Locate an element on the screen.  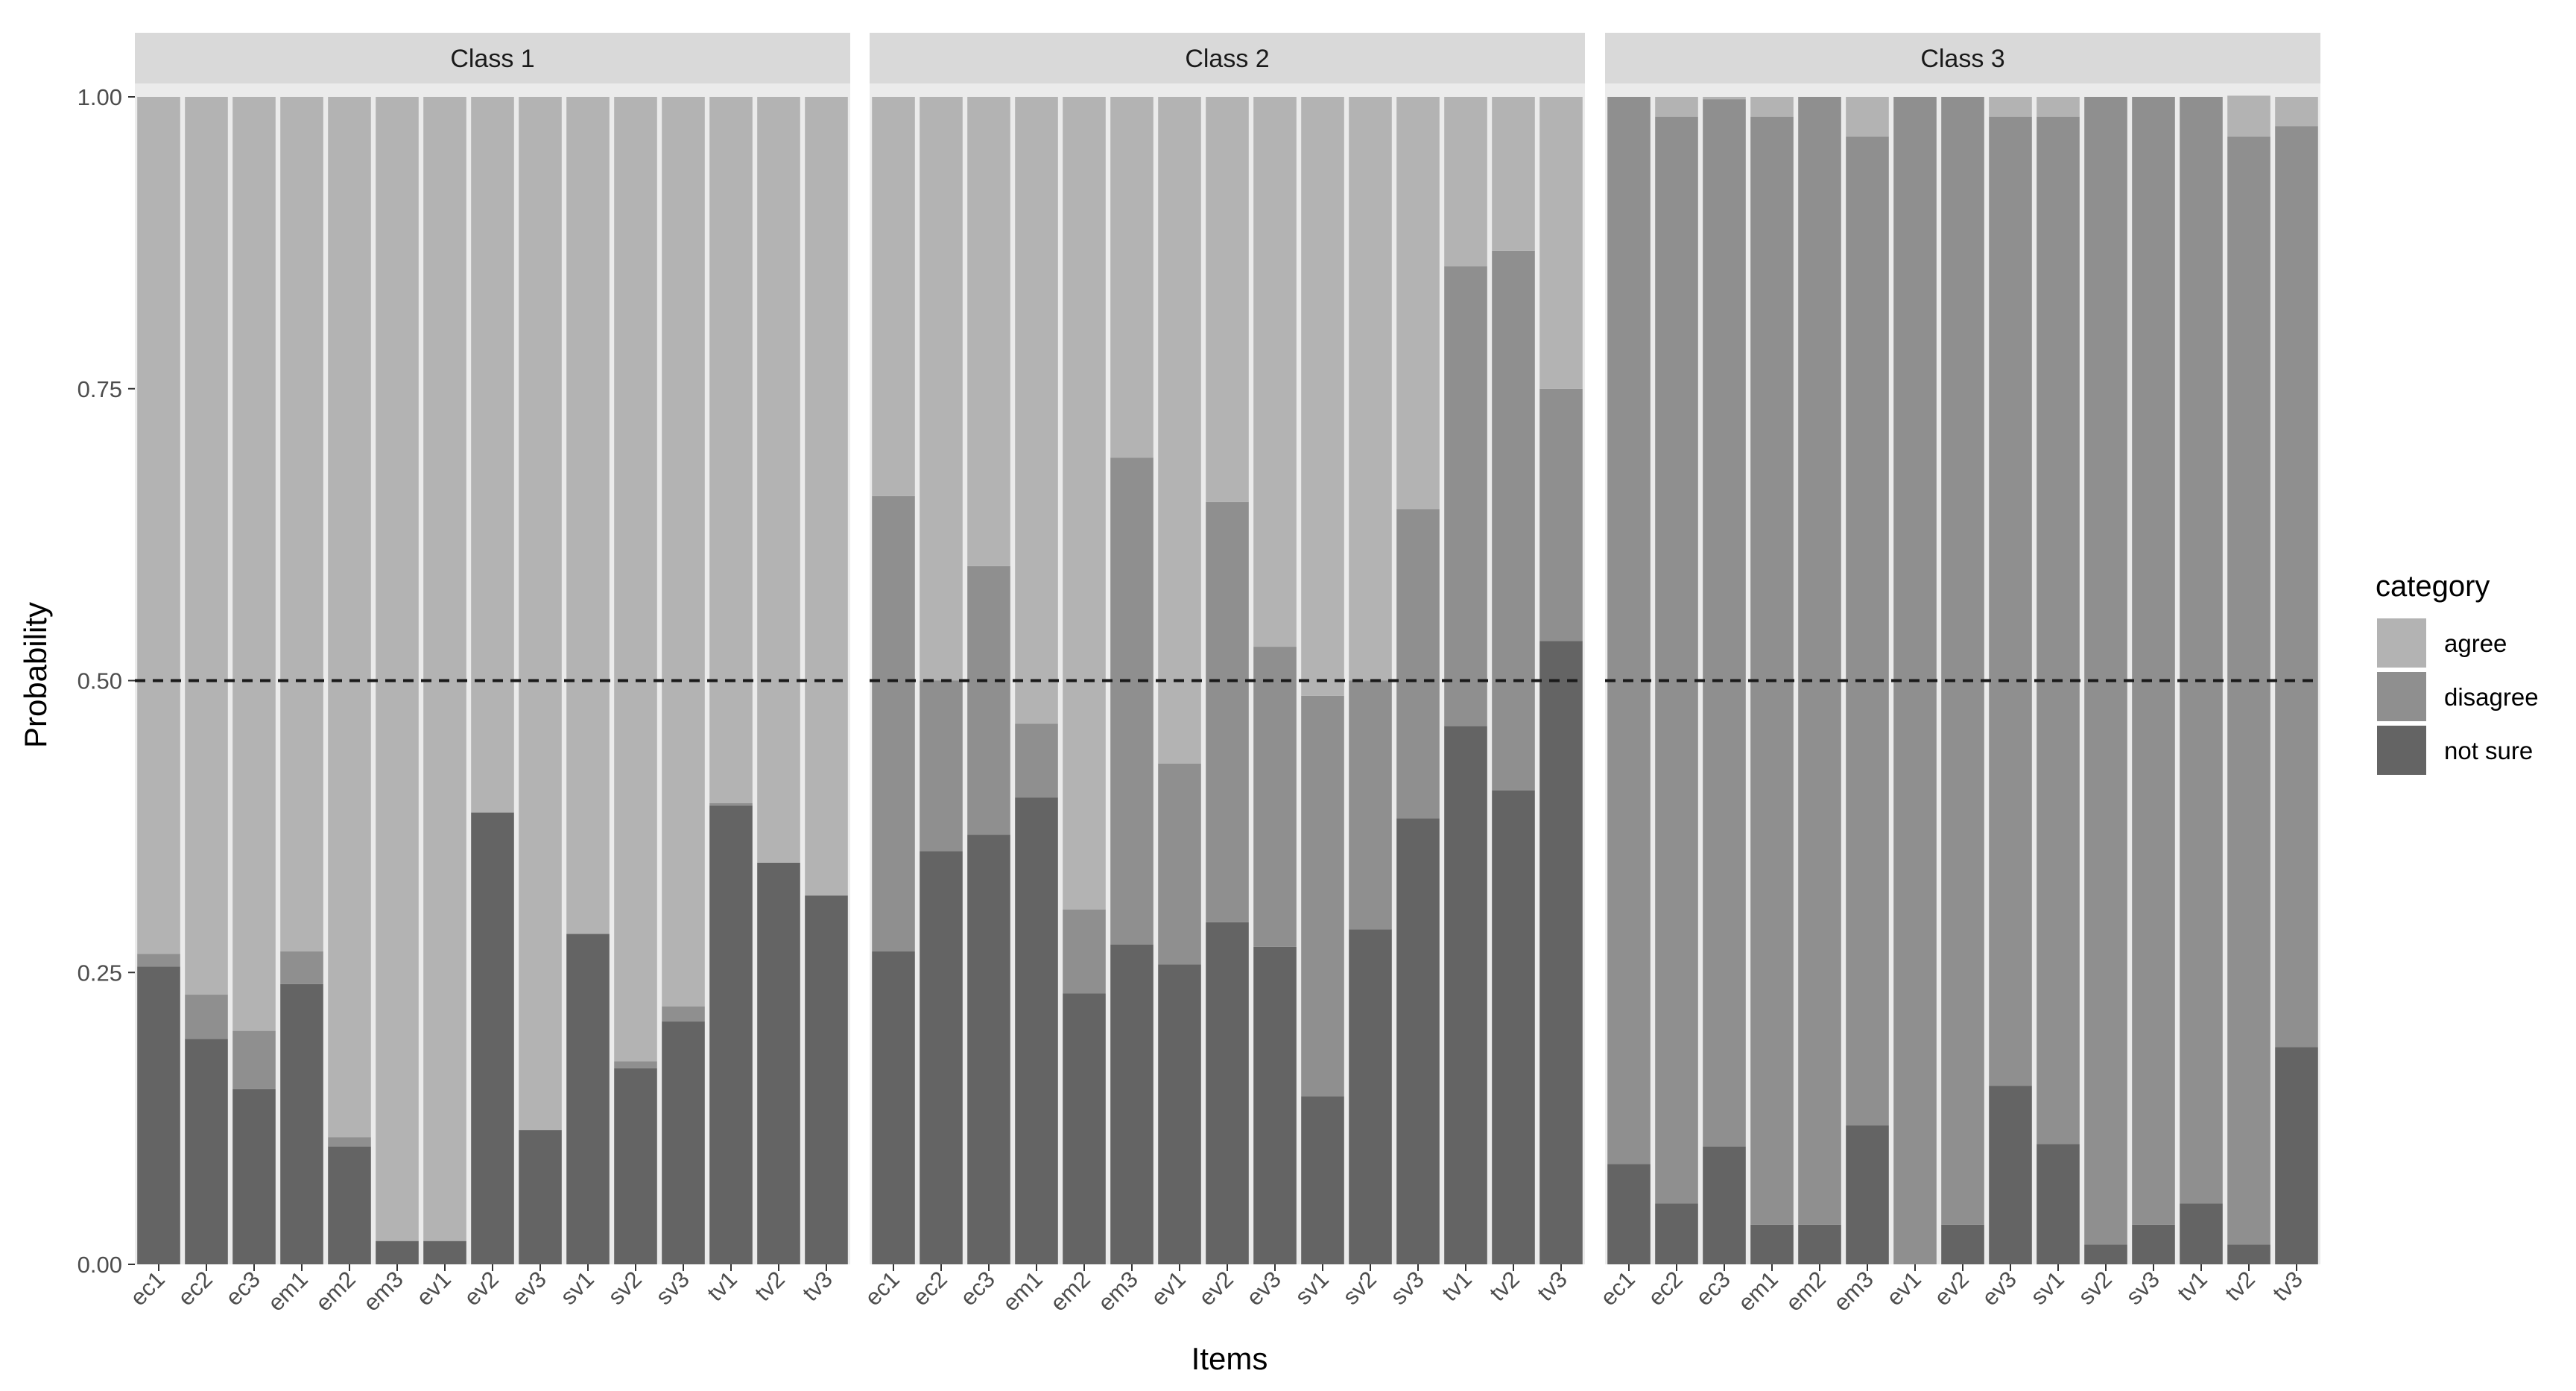
facet-strip-label: Class 1 is located at coordinates (492, 59).